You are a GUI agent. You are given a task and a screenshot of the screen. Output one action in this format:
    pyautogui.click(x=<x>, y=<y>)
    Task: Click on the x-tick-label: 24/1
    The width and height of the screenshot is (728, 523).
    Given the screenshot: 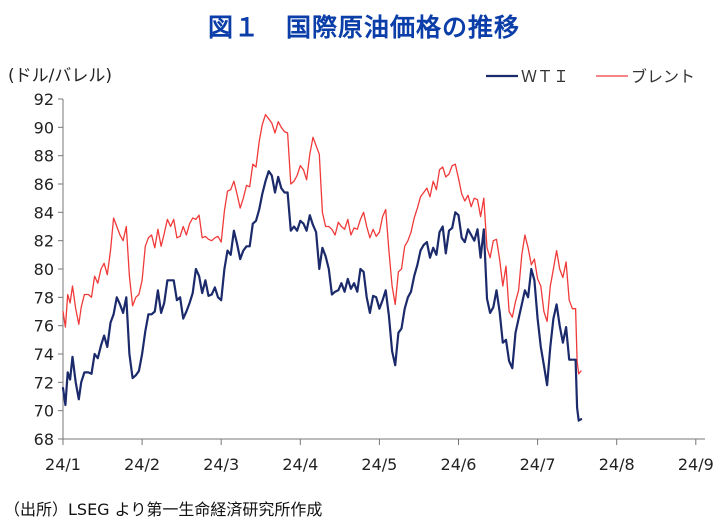 What is the action you would take?
    pyautogui.click(x=63, y=464)
    